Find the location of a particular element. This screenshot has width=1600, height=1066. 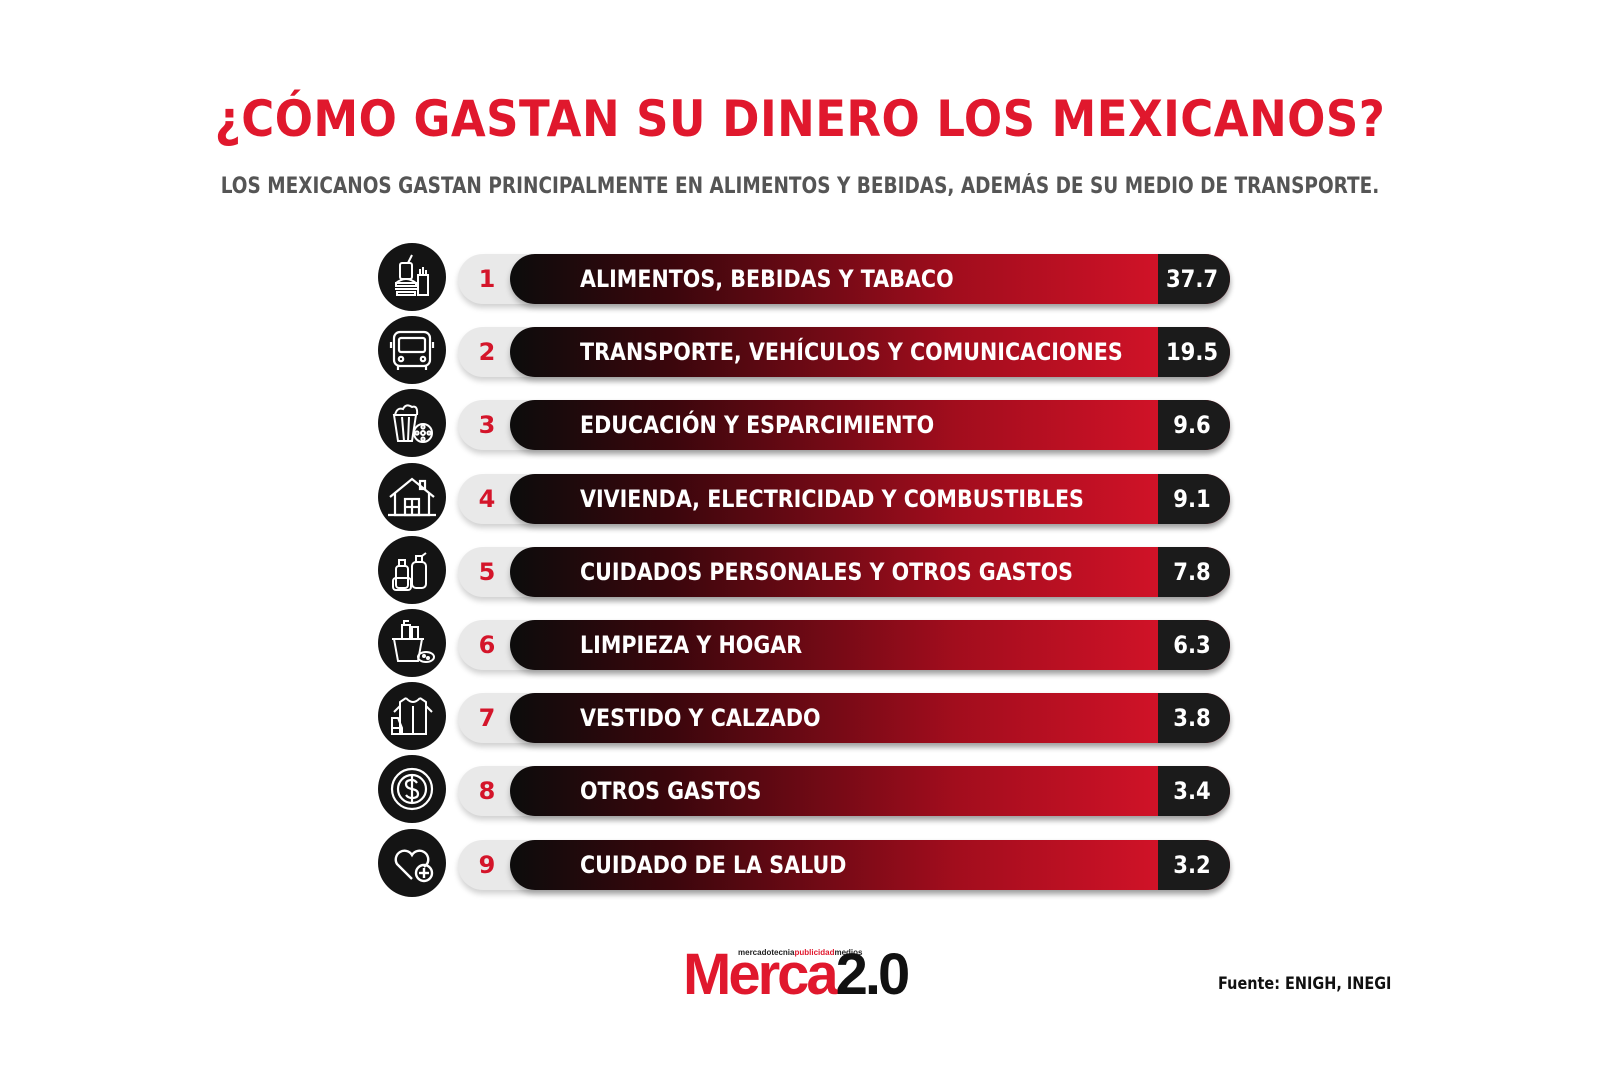

clothing-icon is located at coordinates (412, 716).